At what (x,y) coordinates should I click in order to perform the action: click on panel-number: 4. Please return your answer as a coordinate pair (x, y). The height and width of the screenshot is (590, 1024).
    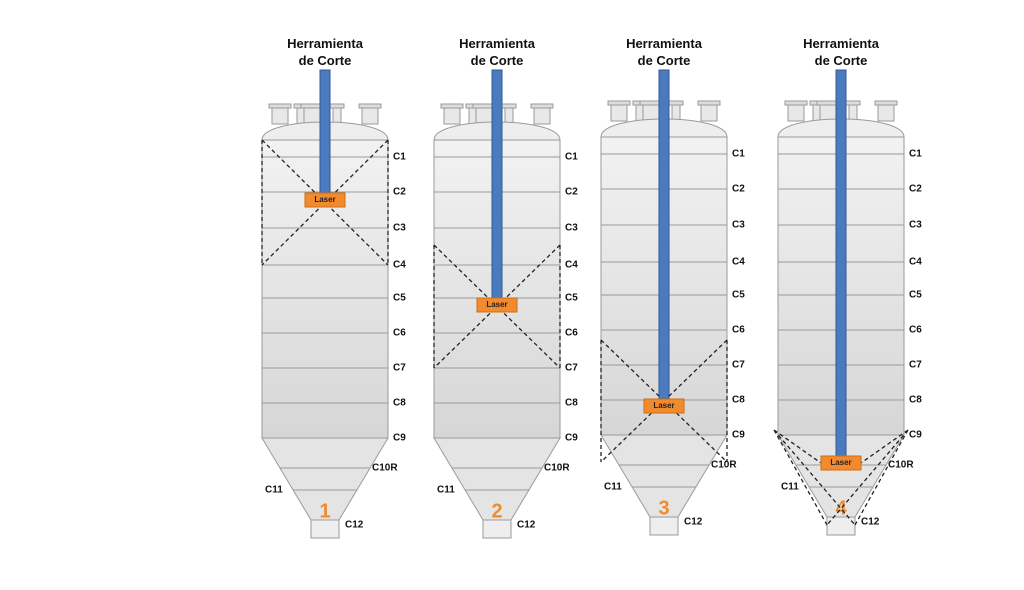
    Looking at the image, I should click on (841, 508).